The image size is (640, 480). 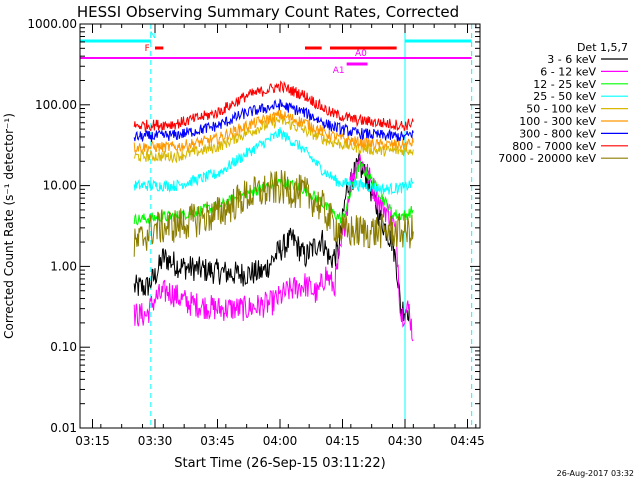 What do you see at coordinates (557, 133) in the screenshot?
I see `legend-label-6: 300 - 800 keV` at bounding box center [557, 133].